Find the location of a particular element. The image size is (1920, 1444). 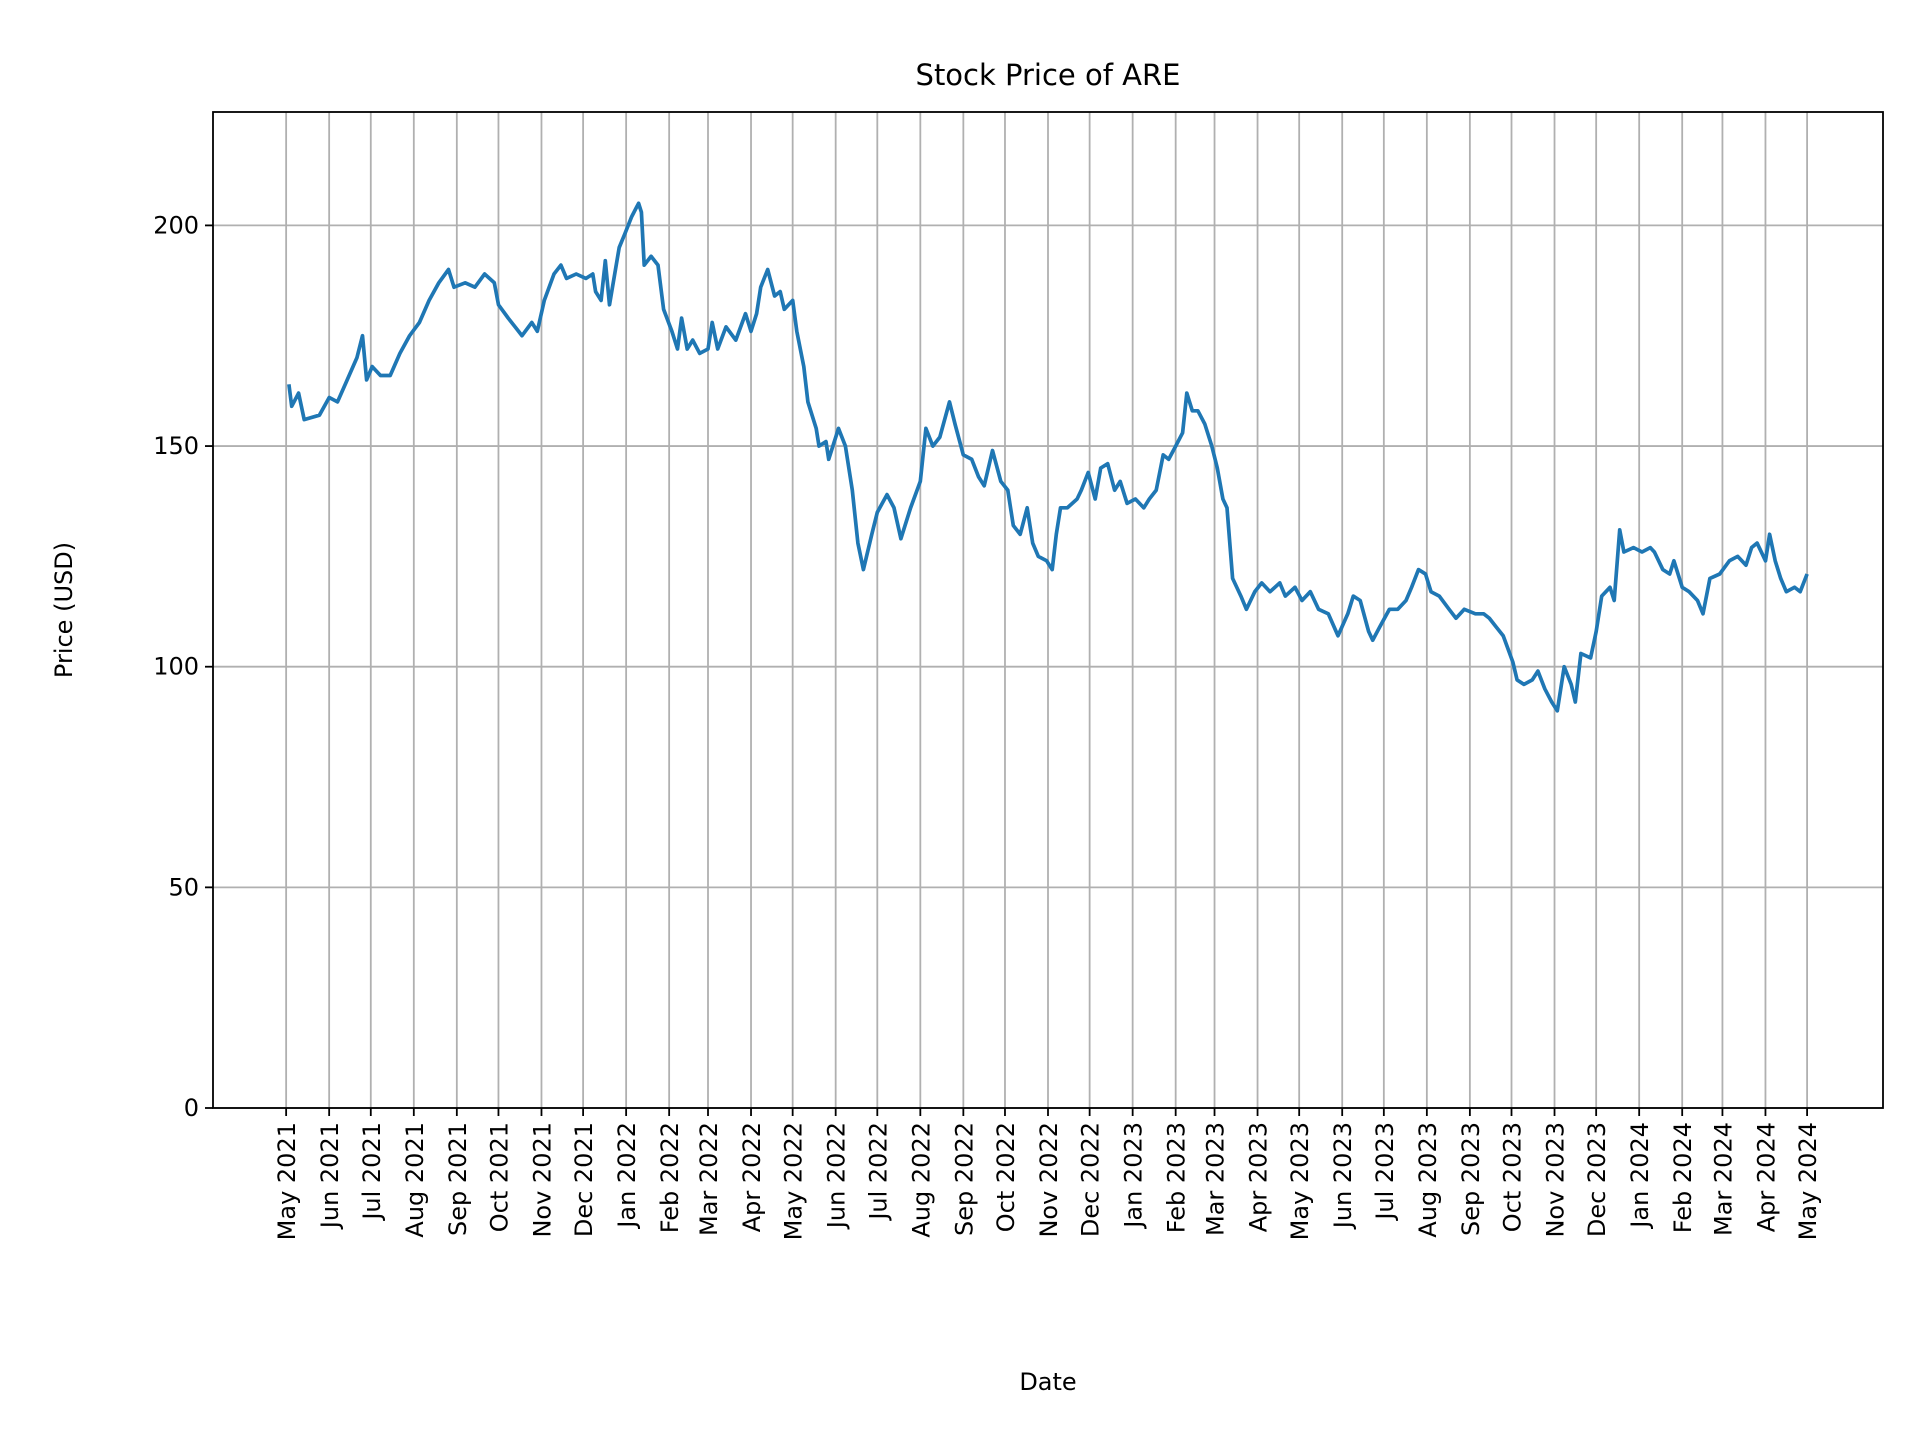

y-tick-label: 50 is located at coordinates (183, 887).